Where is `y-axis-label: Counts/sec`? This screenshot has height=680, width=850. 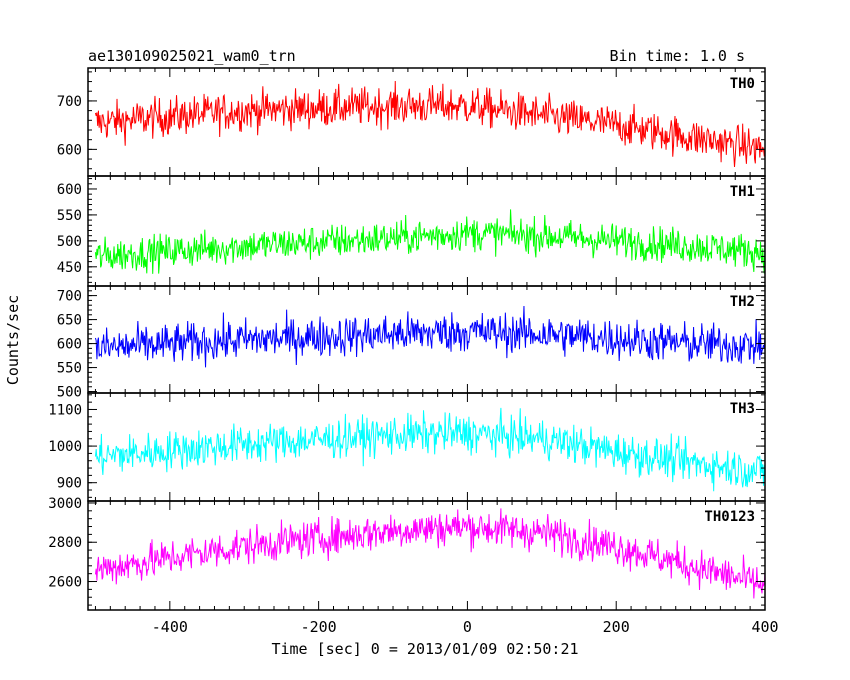
y-axis-label: Counts/sec is located at coordinates (13, 340).